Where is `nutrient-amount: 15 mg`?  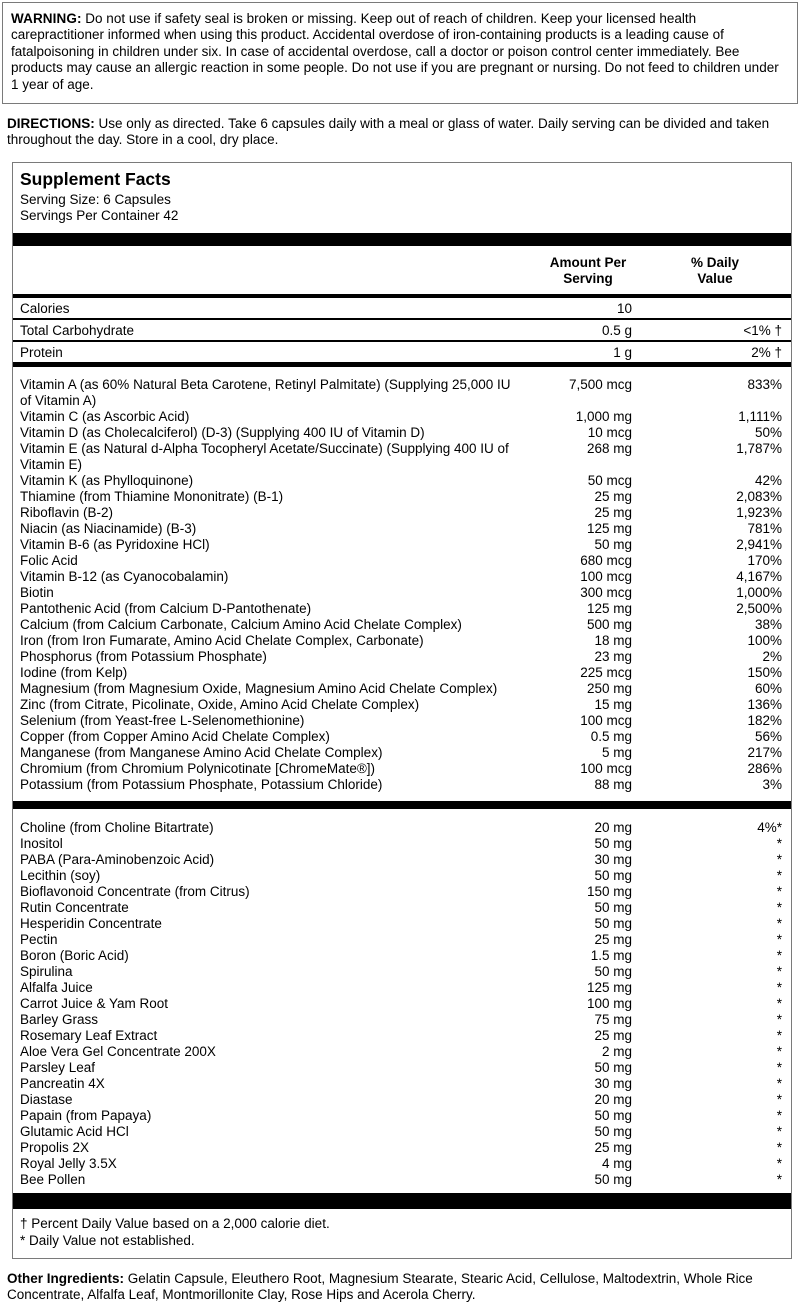
nutrient-amount: 15 mg is located at coordinates (613, 704).